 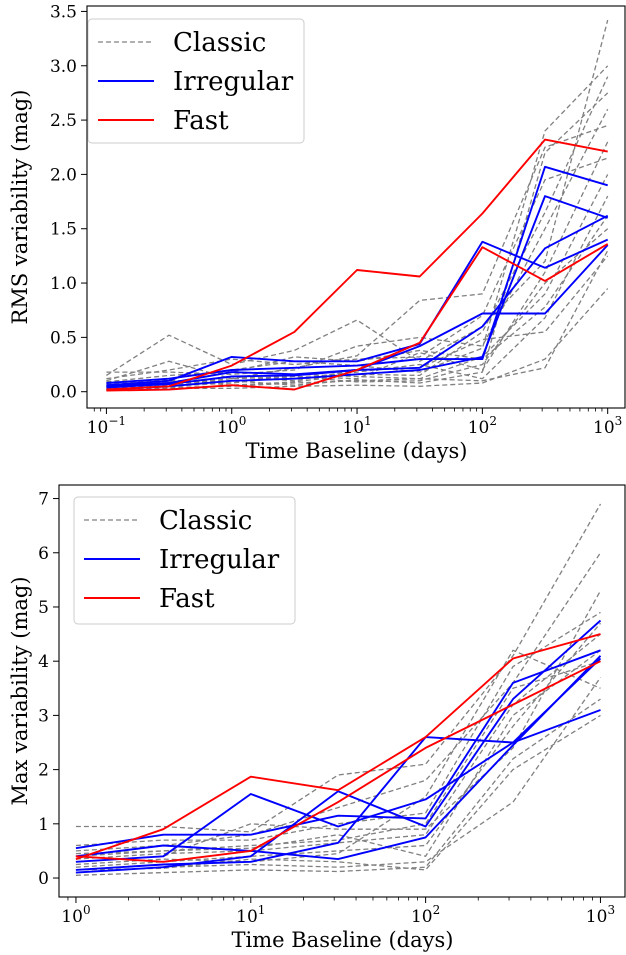 I want to click on y-tick-label: 5, so click(x=43, y=608).